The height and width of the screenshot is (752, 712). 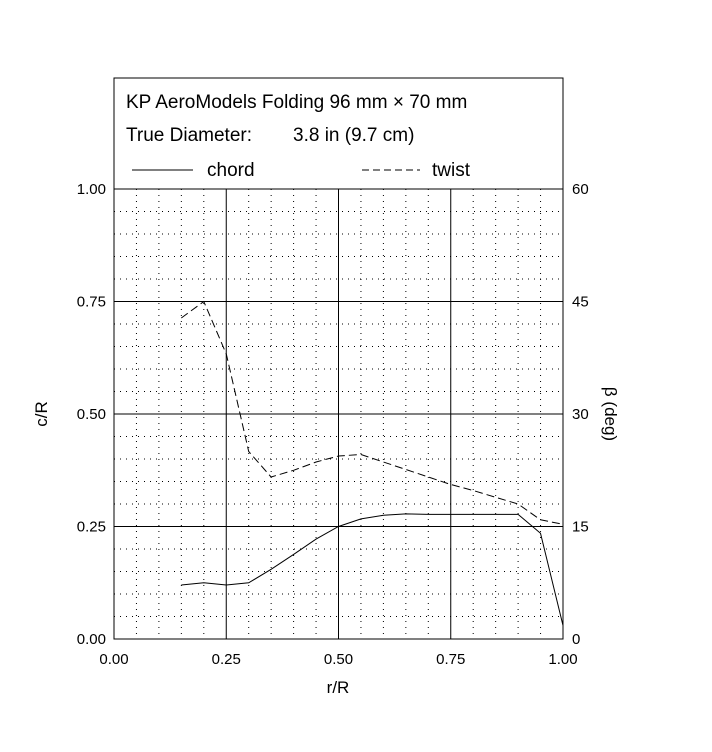 I want to click on diameter-label: True Diameter:, so click(x=189, y=135).